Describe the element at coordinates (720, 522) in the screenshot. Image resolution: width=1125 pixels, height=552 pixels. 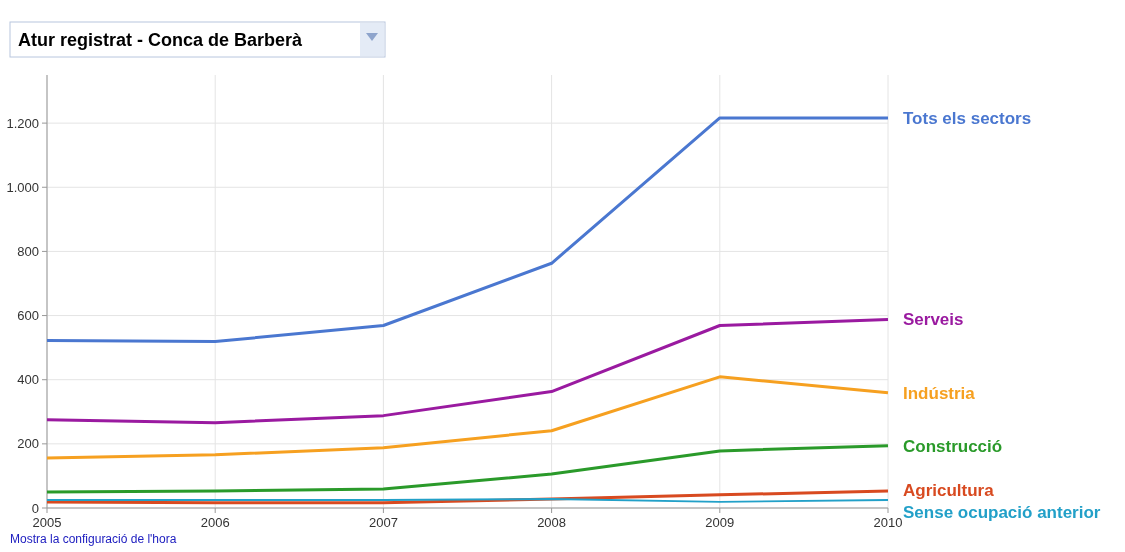
I see `x-tick-label: 2009` at that location.